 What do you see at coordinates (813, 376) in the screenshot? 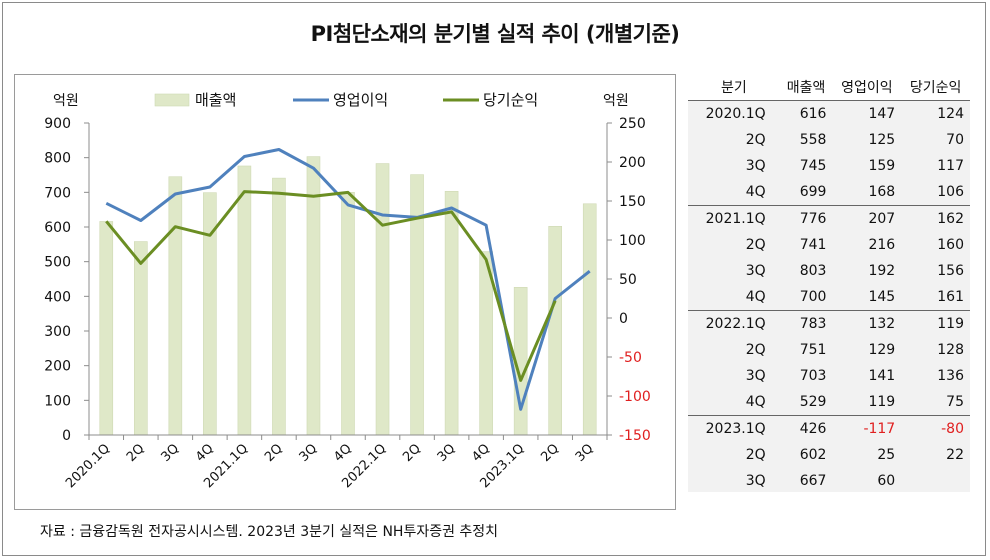
I see `value-cell: 703` at bounding box center [813, 376].